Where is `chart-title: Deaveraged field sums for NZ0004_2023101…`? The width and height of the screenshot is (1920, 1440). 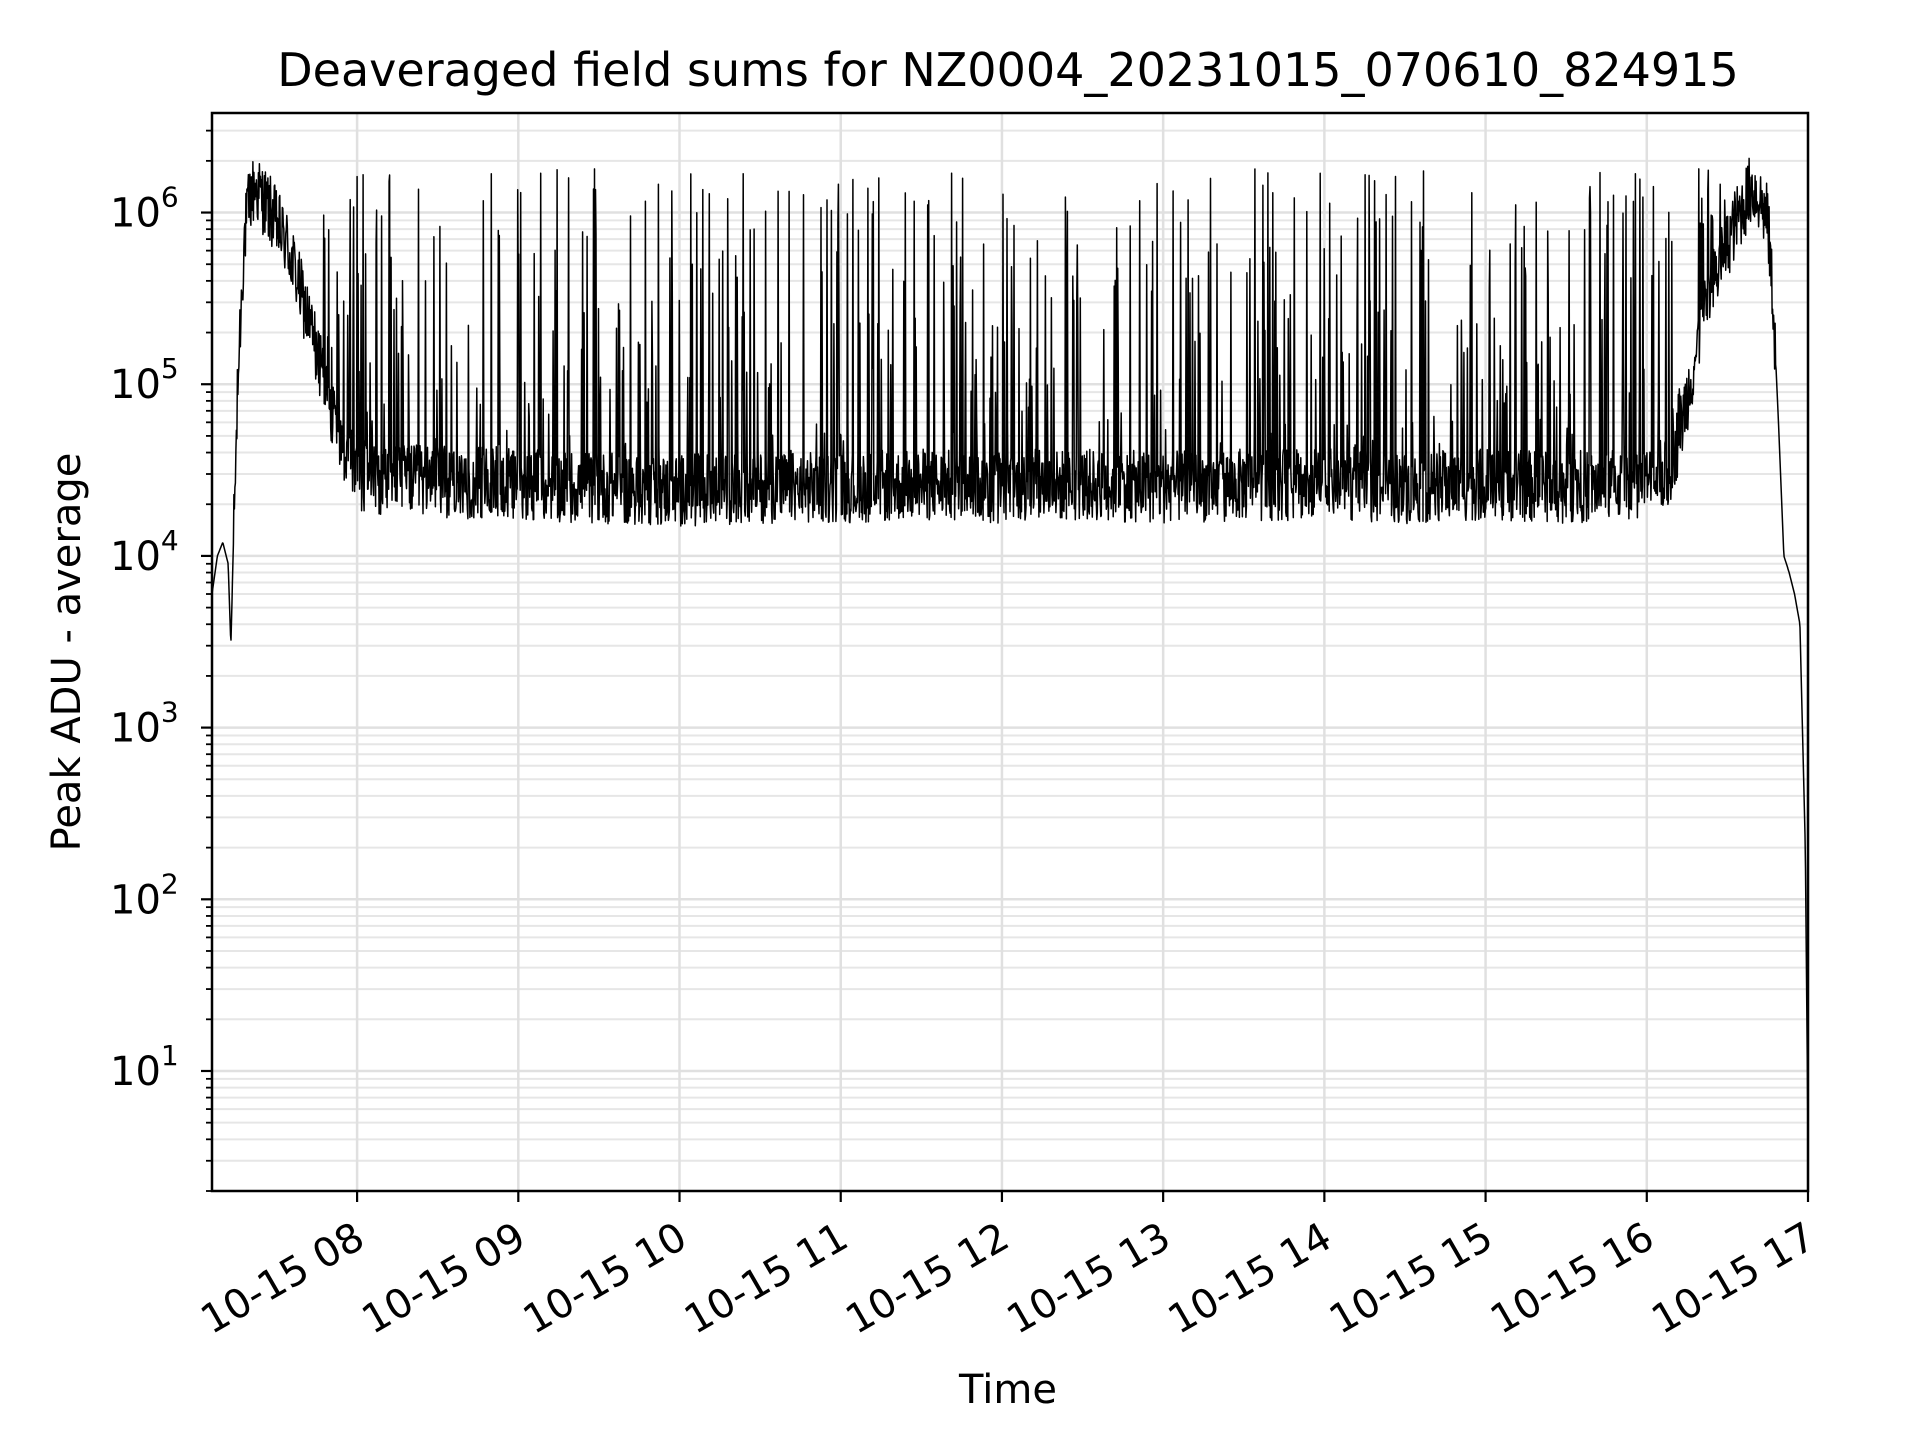
chart-title: Deaveraged field sums for NZ0004_2023101… is located at coordinates (1007, 70).